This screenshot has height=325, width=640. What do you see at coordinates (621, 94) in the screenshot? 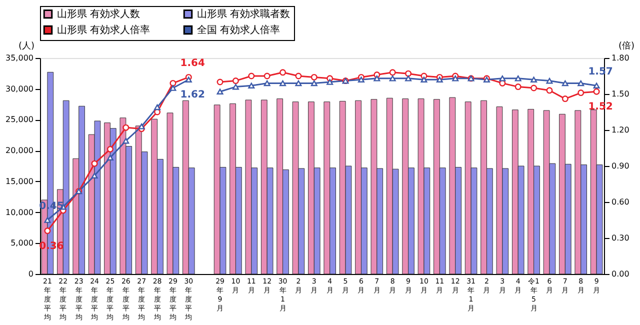
I see `y2-tick-label: 1.50` at bounding box center [621, 94].